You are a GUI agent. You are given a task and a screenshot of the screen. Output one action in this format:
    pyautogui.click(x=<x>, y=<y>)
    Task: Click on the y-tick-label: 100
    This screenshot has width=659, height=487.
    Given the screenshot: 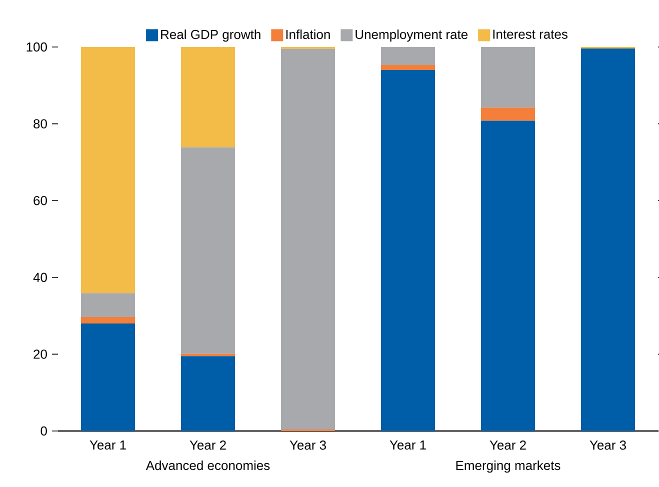 What is the action you would take?
    pyautogui.click(x=36, y=47)
    